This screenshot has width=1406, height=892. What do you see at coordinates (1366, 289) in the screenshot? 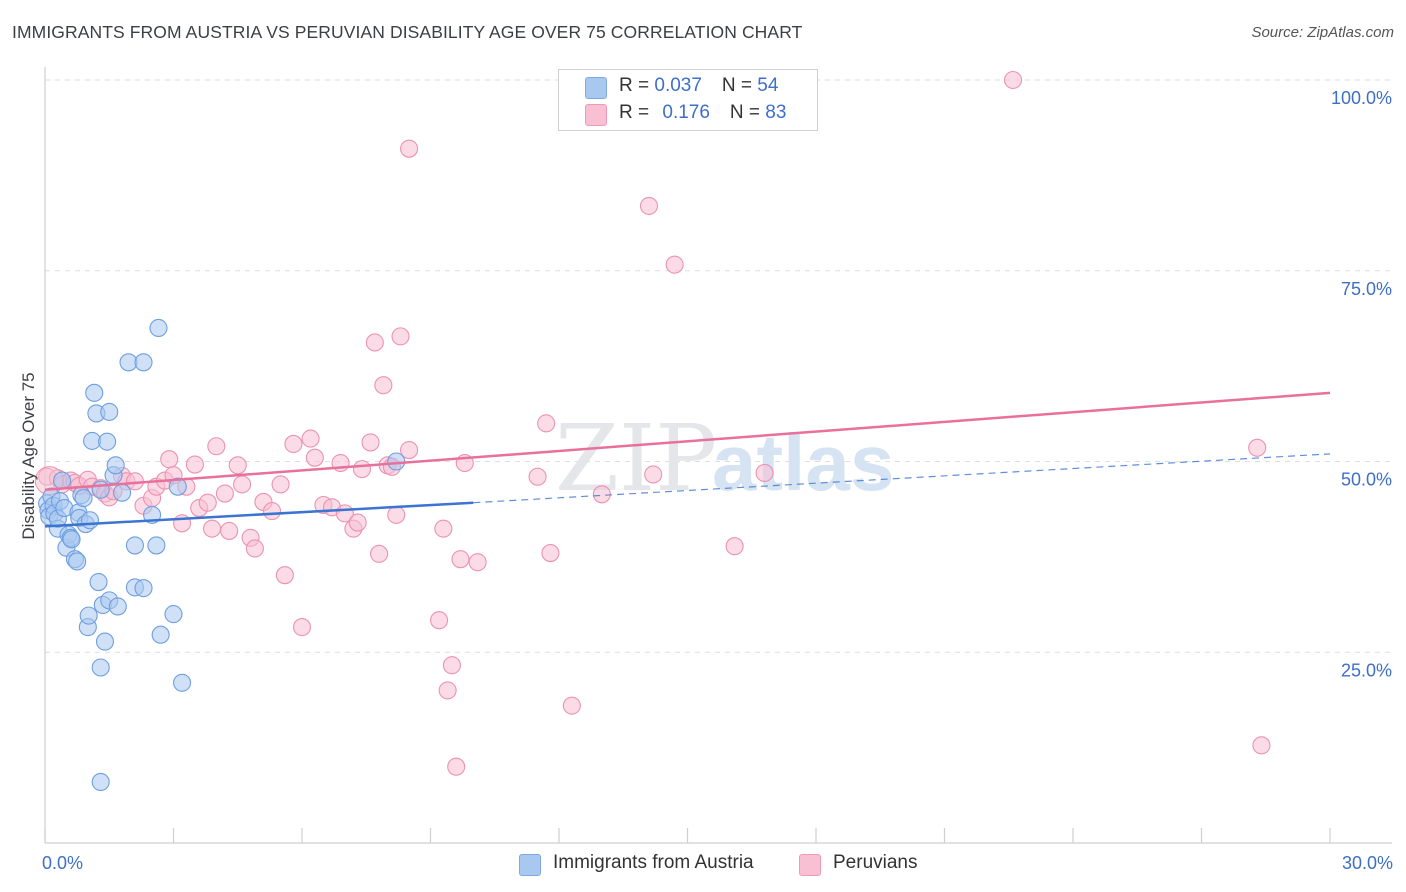
I see `y-tick-label-2: 75.0%` at bounding box center [1366, 289].